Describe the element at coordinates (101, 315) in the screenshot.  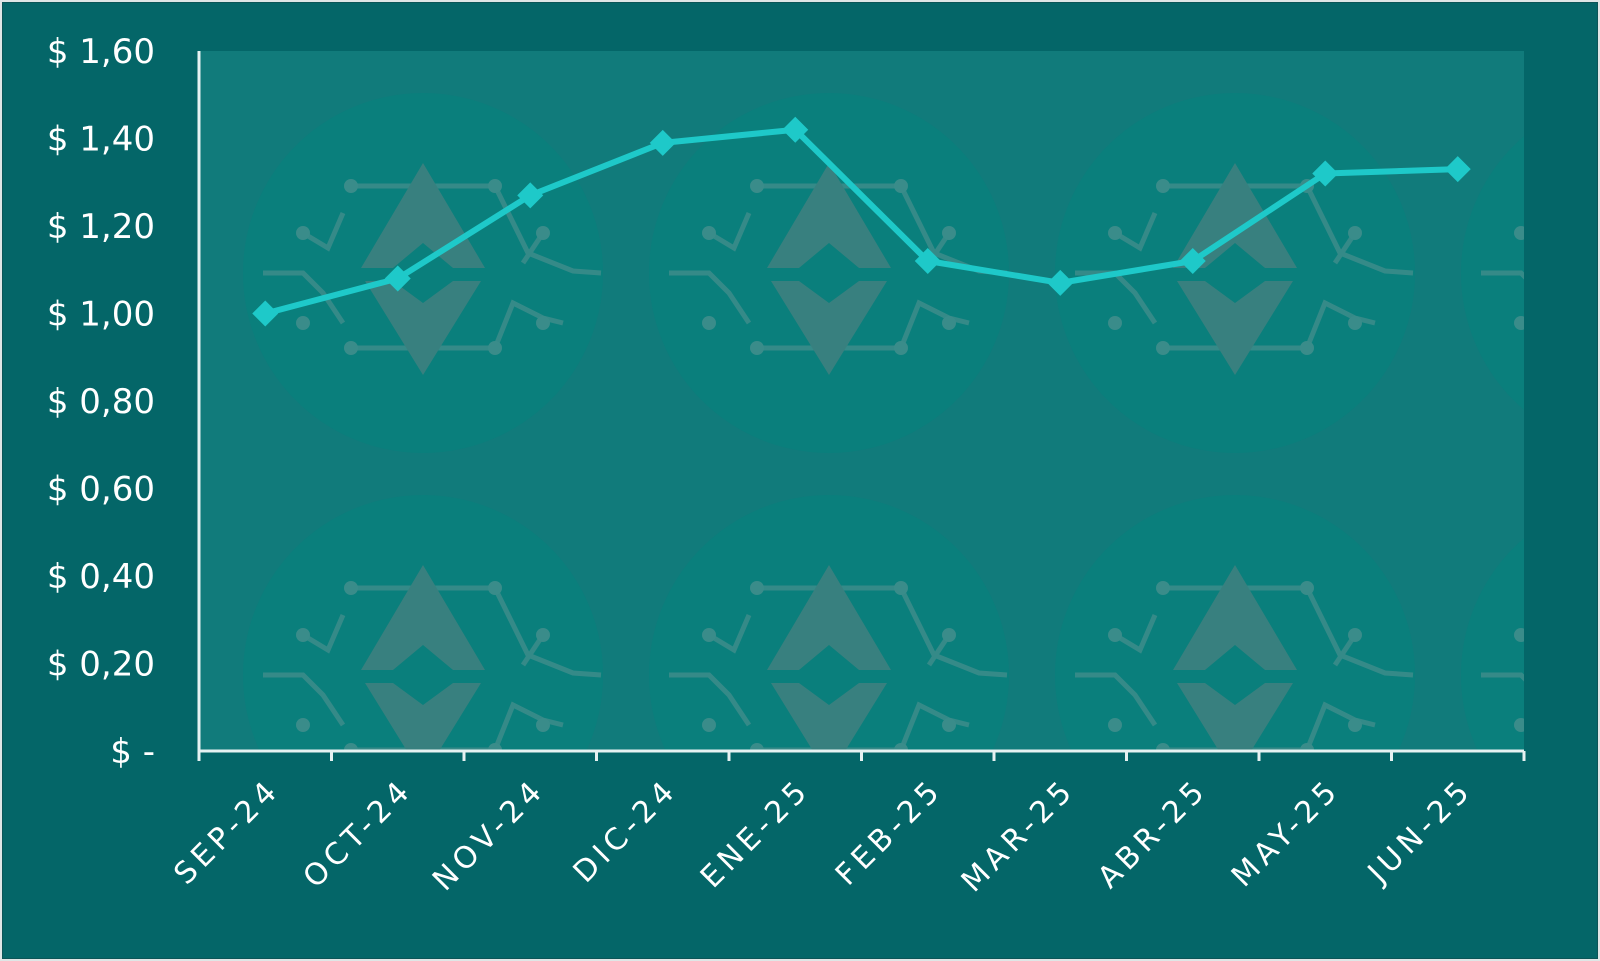
I see `y-tick-label: $ 1,00` at that location.